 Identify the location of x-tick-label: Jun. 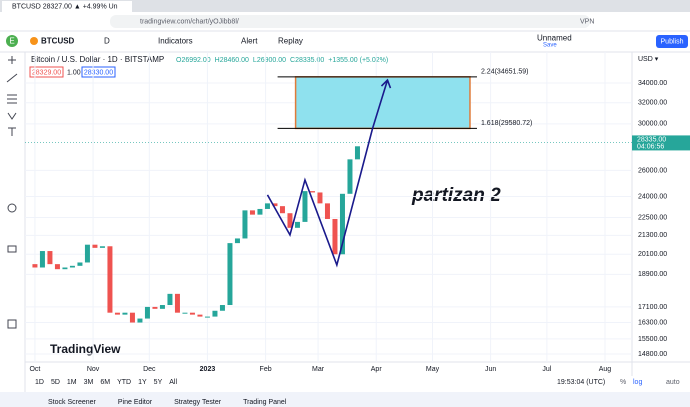
(490, 369).